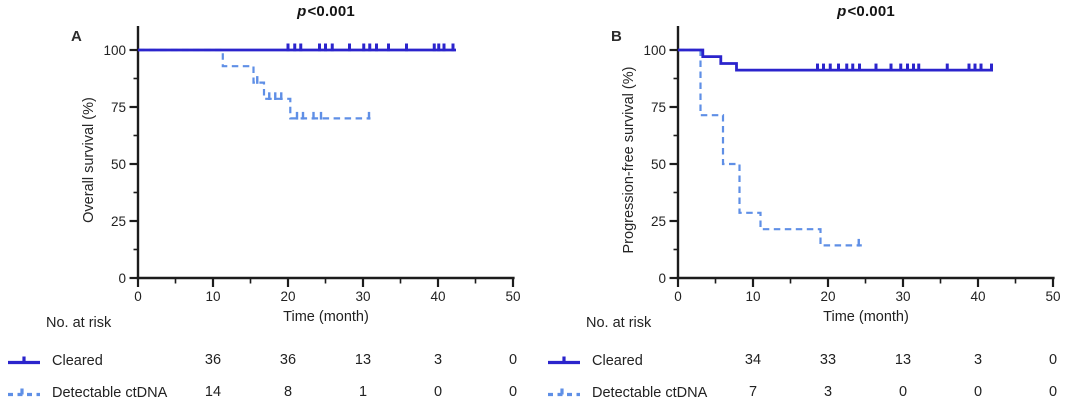 This screenshot has height=413, width=1080. What do you see at coordinates (828, 360) in the screenshot?
I see `risk-count: 33` at bounding box center [828, 360].